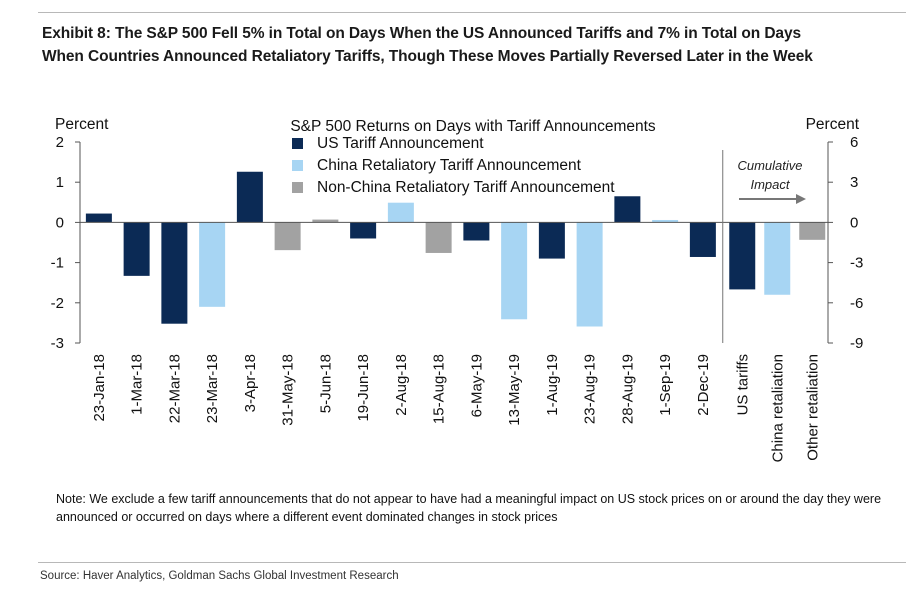 This screenshot has height=597, width=924. I want to click on right-axis-tick-label: -3, so click(856, 263).